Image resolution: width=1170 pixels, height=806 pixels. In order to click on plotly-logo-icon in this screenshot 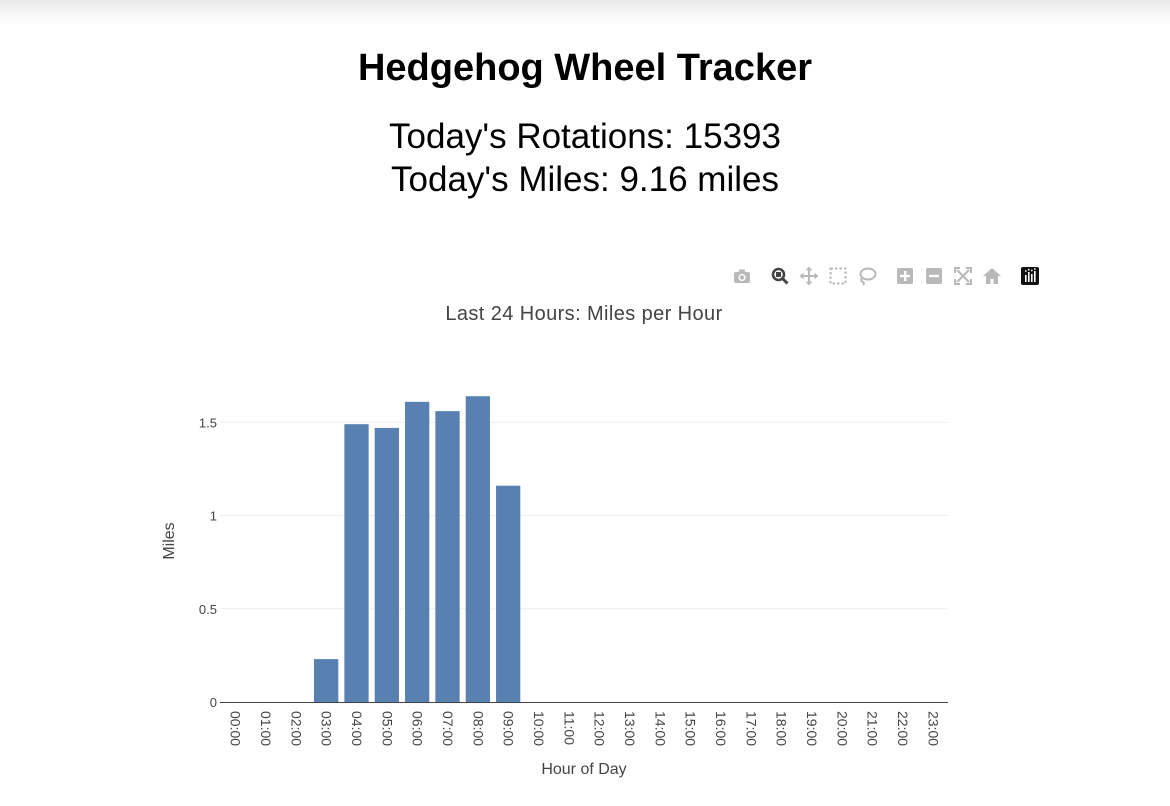, I will do `click(1030, 276)`.